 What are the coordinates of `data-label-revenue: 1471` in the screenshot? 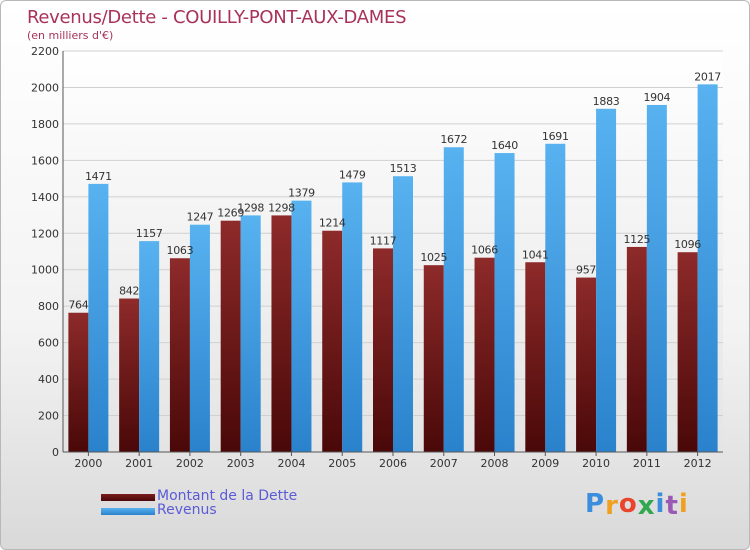 It's located at (98, 176).